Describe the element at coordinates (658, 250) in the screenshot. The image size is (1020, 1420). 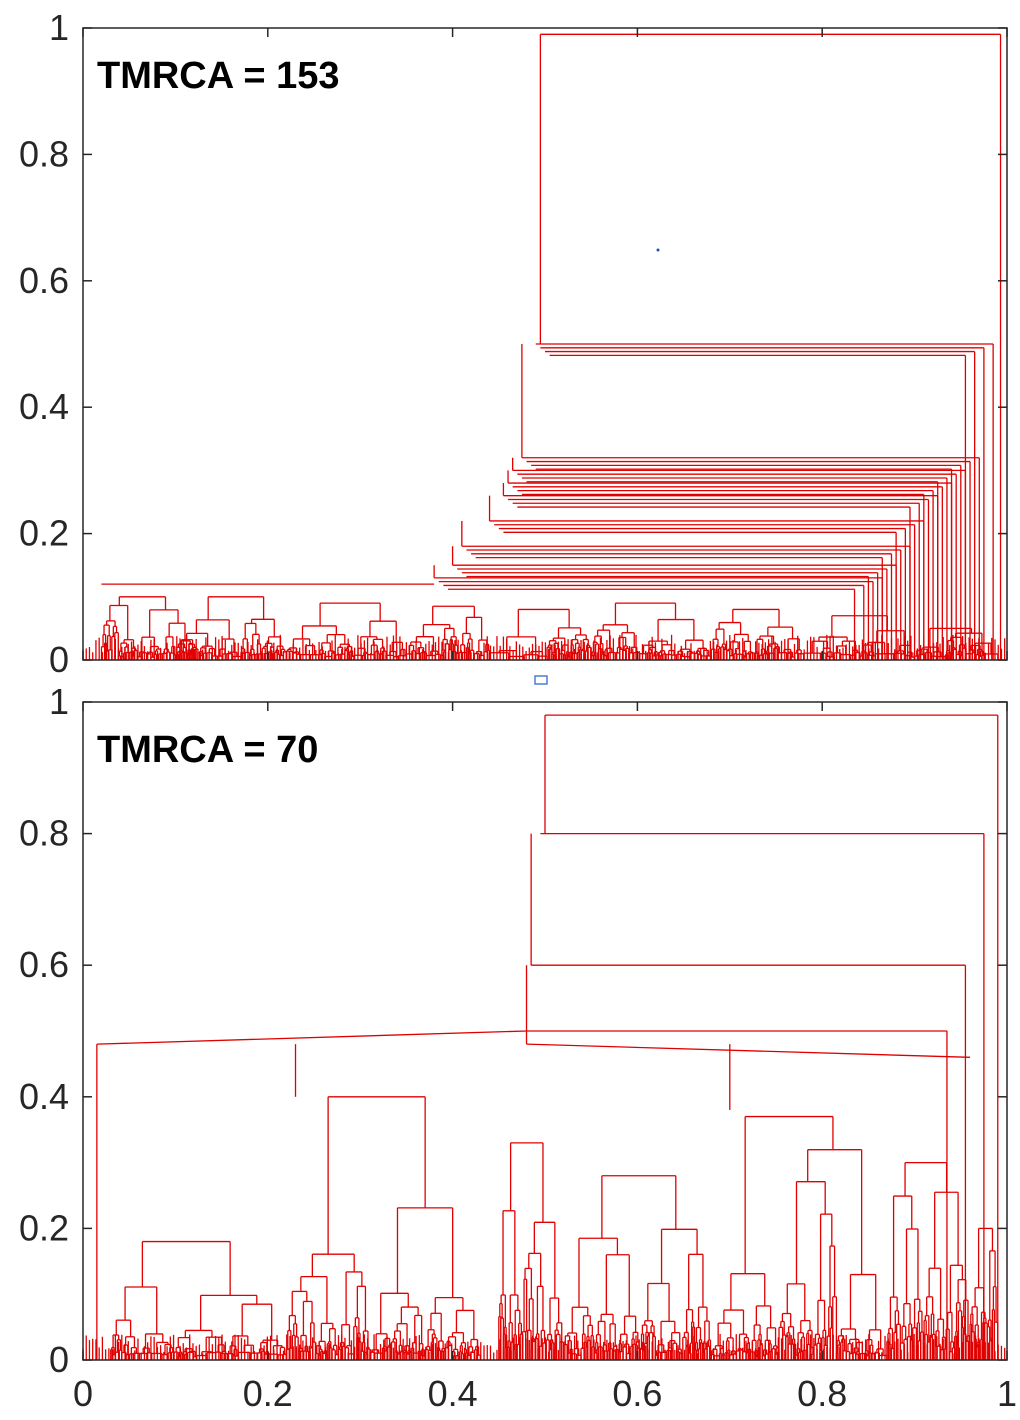
I see `stray-point` at that location.